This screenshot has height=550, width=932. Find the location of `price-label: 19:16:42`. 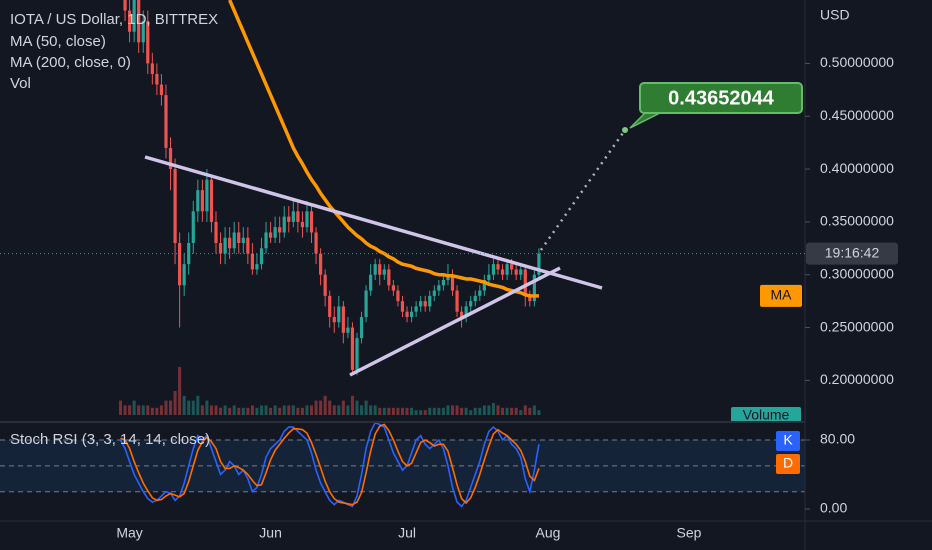

price-label: 19:16:42 is located at coordinates (852, 252).